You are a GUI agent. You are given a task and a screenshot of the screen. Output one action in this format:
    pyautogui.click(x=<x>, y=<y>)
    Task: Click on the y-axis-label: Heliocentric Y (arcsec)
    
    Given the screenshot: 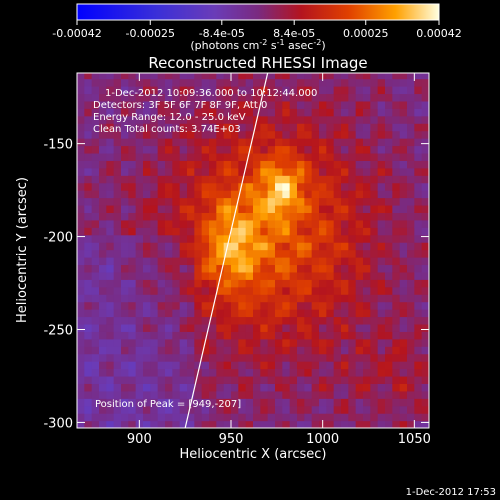 What is the action you would take?
    pyautogui.click(x=22, y=250)
    